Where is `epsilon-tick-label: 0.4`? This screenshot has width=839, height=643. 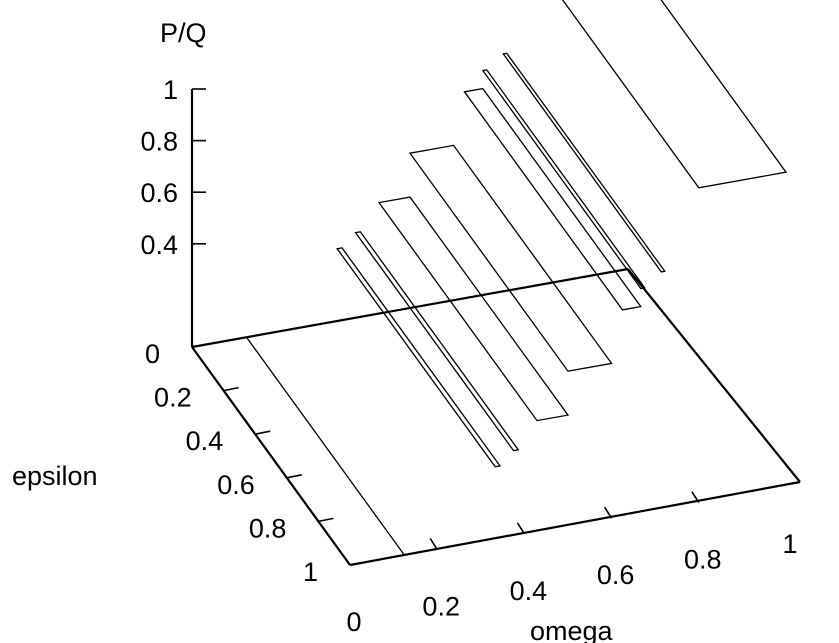 epsilon-tick-label: 0.4 is located at coordinates (205, 441).